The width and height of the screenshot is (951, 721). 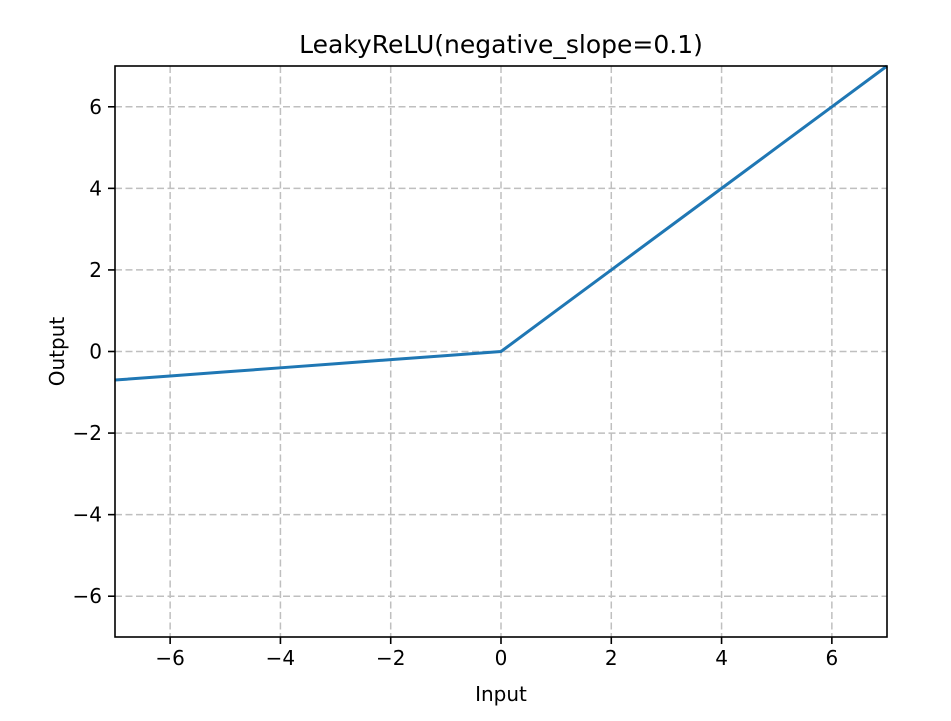 I want to click on x-tick-labels: −6 −4 −2 0 2 4 6, so click(x=496, y=658).